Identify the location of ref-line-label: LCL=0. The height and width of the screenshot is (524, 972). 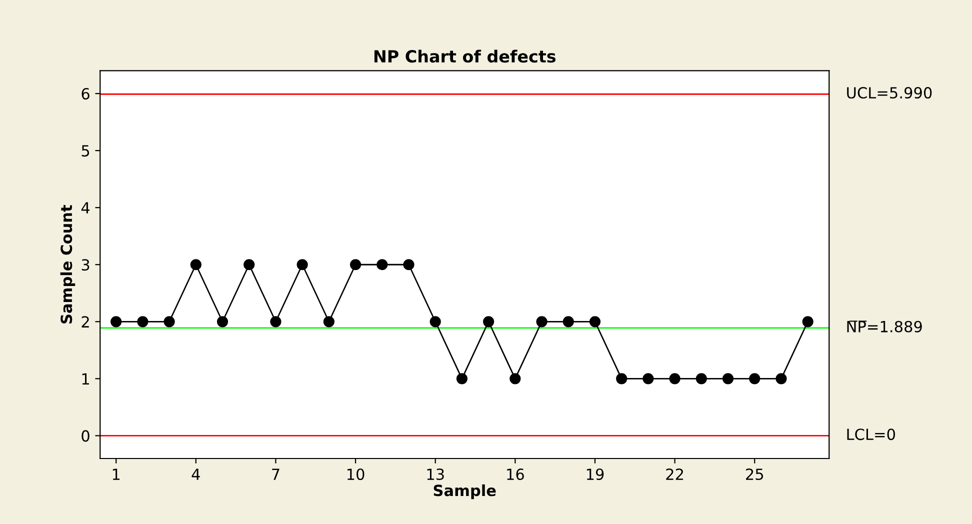
(871, 434).